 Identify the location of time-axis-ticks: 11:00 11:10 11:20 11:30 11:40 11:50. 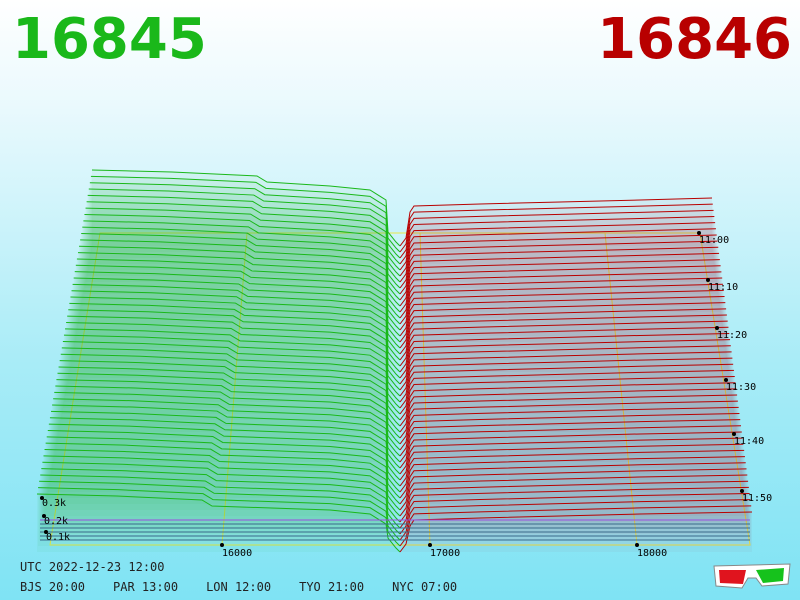
(734, 367).